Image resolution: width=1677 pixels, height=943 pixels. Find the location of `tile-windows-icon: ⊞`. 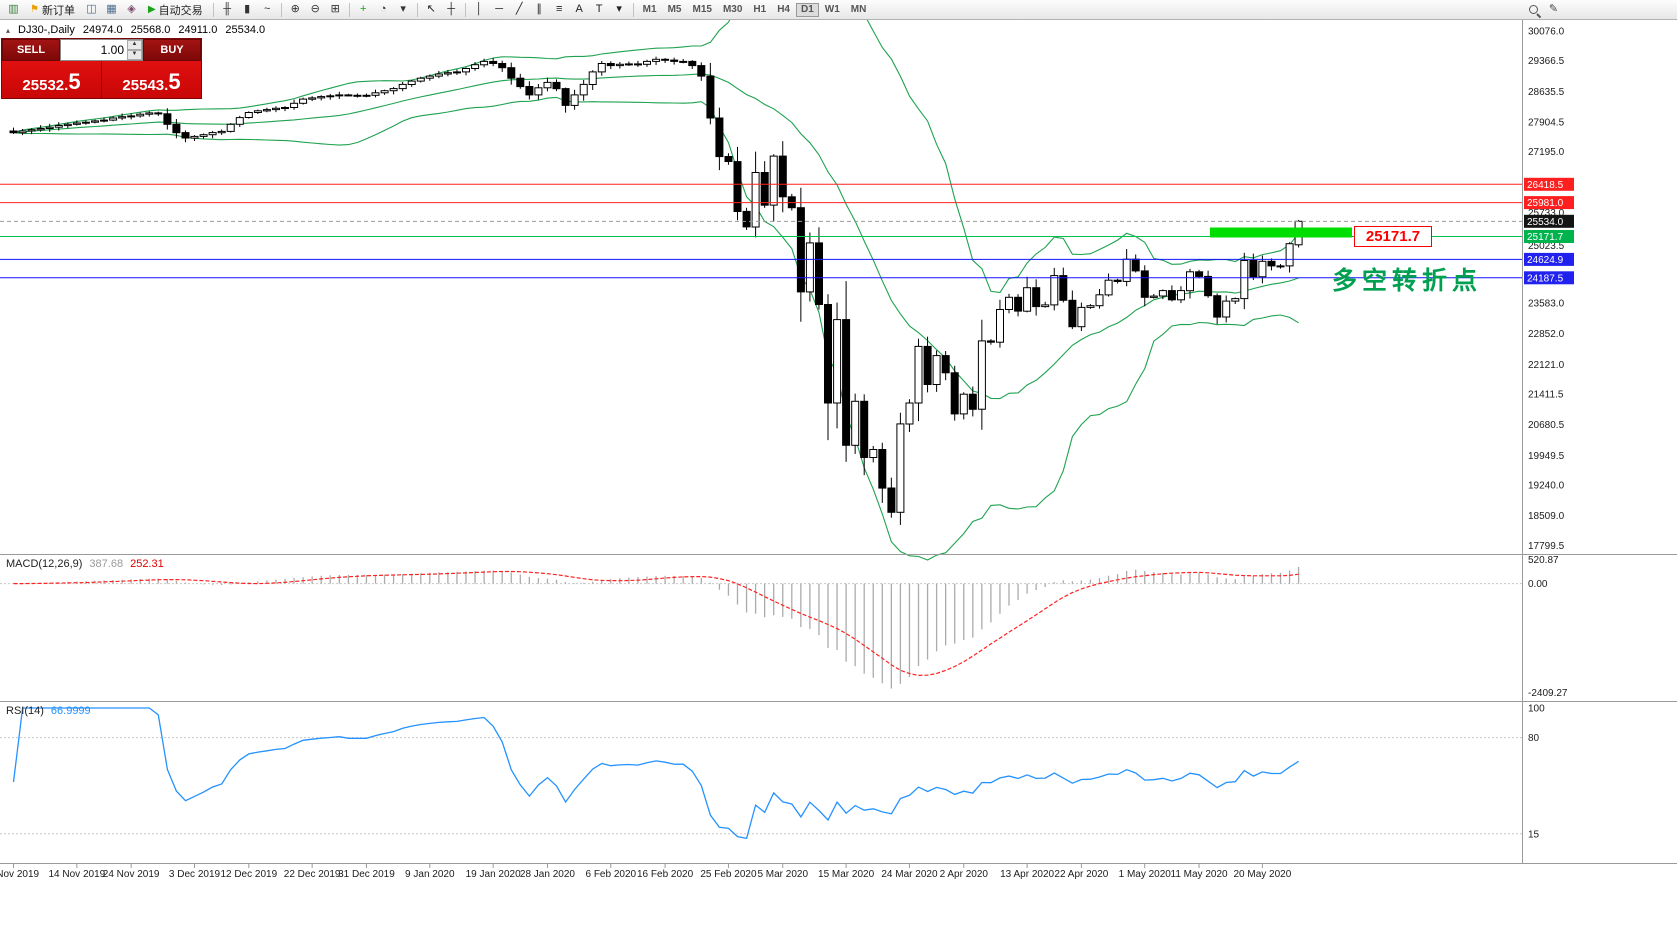

tile-windows-icon: ⊞ is located at coordinates (335, 9).